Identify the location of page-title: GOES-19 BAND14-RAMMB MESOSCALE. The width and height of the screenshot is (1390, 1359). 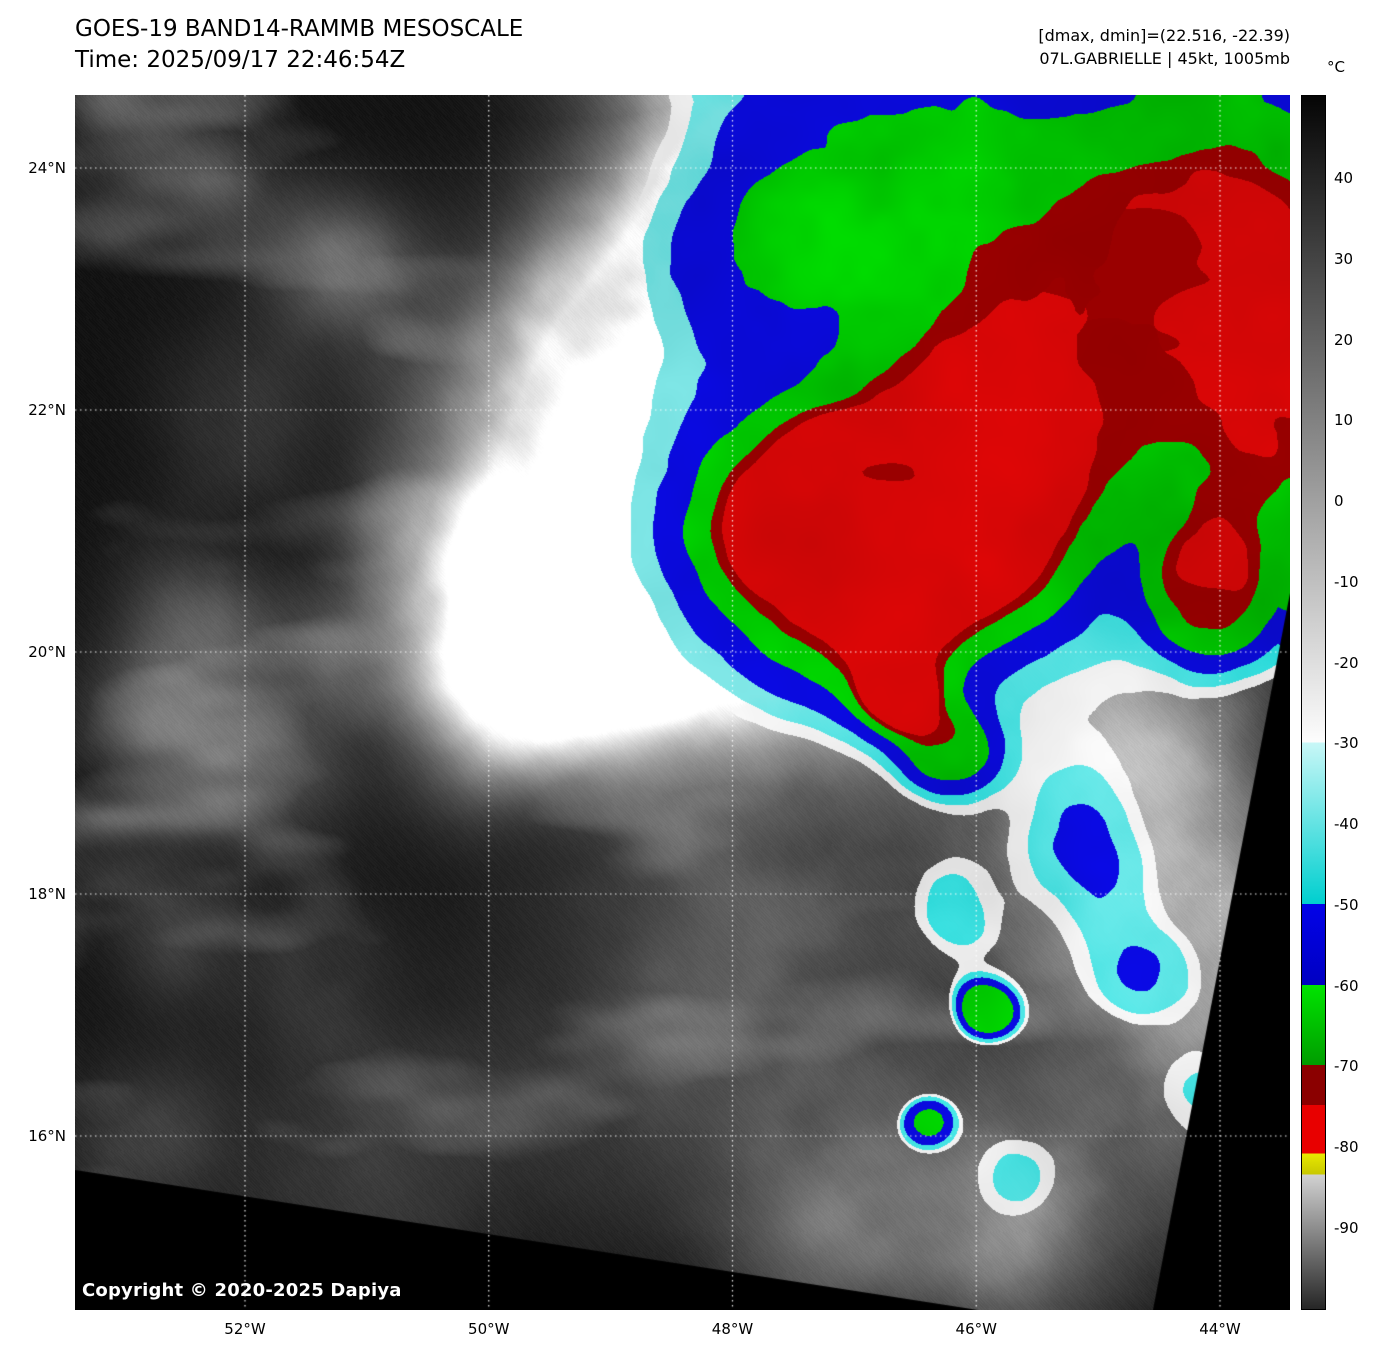
(299, 29).